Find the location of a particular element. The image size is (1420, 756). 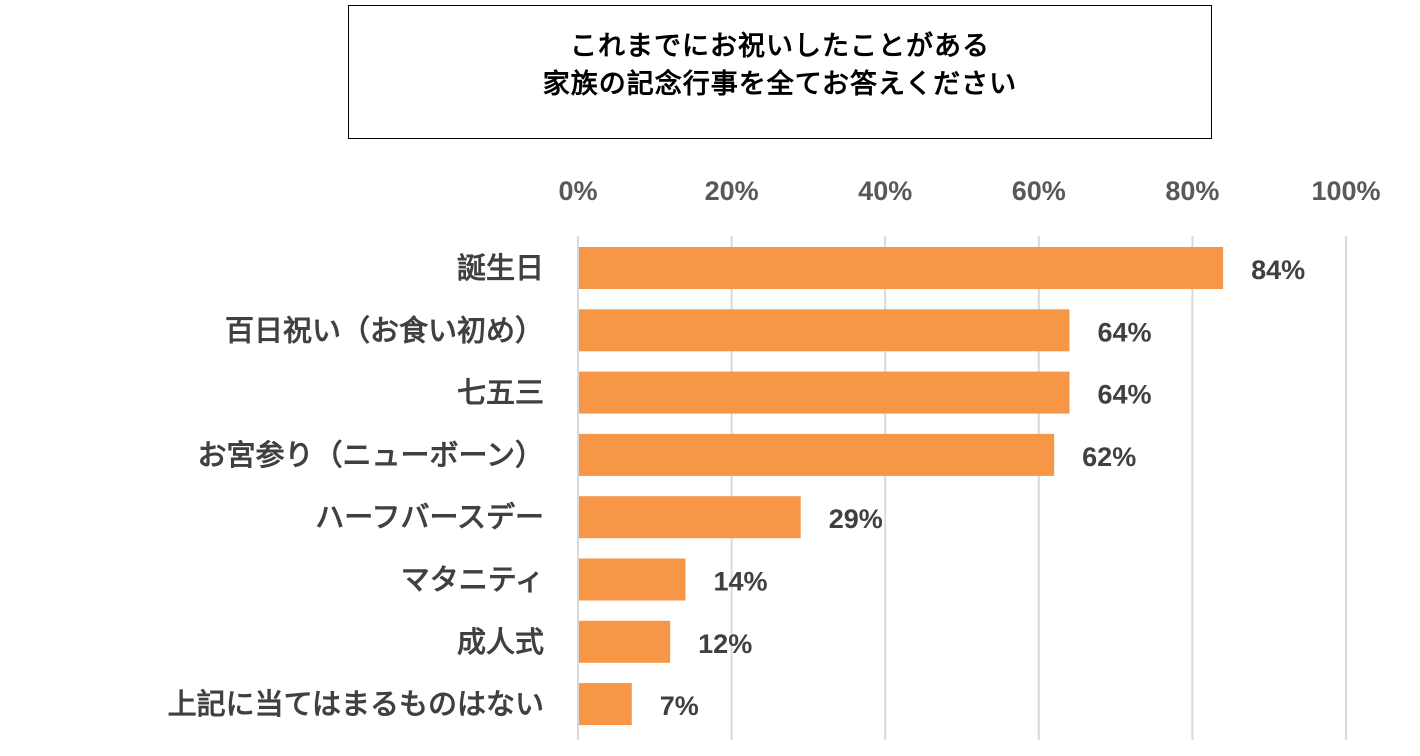

category-label-0: 誕生日 is located at coordinates (500, 268).